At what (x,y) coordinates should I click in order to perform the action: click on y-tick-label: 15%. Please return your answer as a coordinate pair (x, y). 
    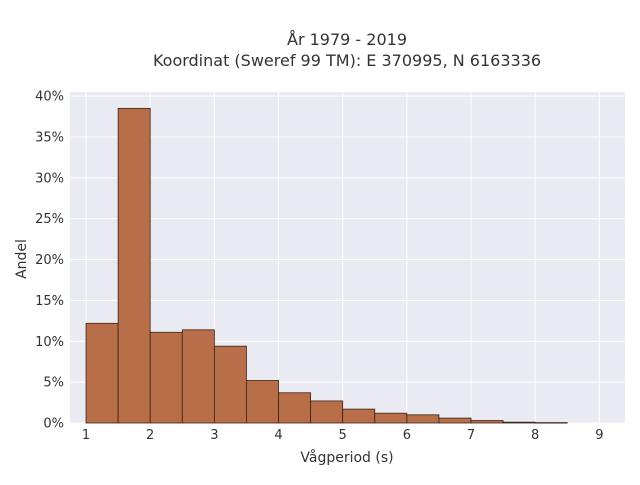
    Looking at the image, I should click on (49, 301).